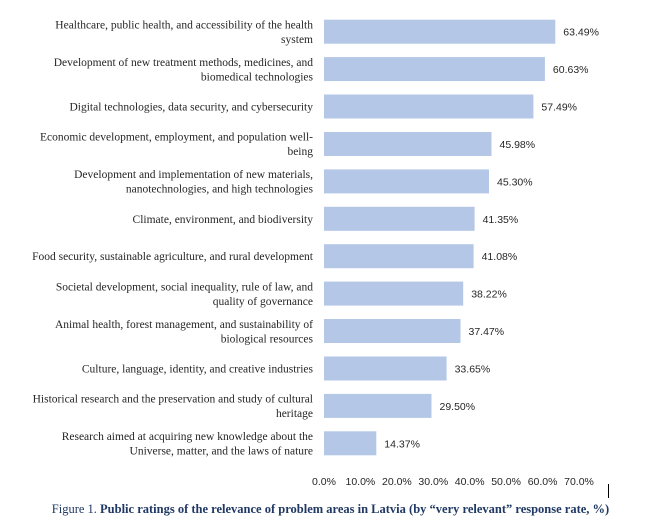 The width and height of the screenshot is (661, 526). What do you see at coordinates (487, 332) in the screenshot?
I see `data-label: 37.47%` at bounding box center [487, 332].